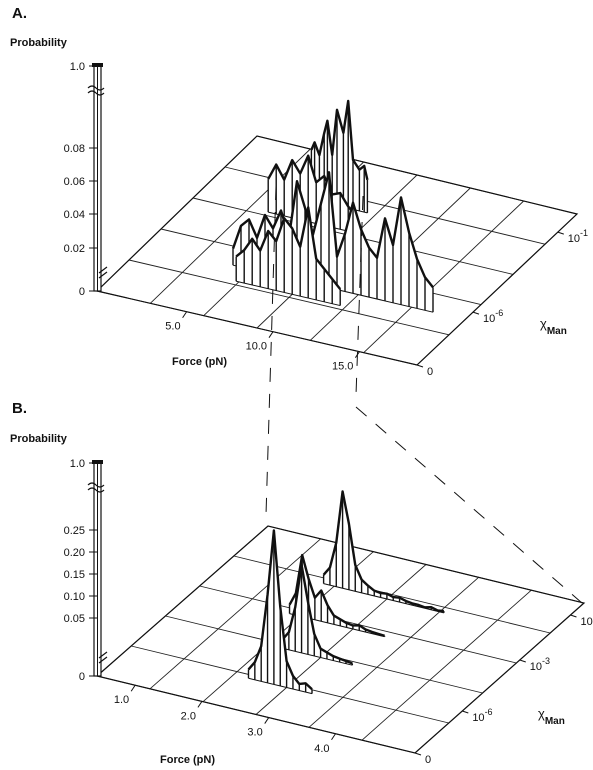  What do you see at coordinates (74, 249) in the screenshot?
I see `z-tick-label: 0.02` at bounding box center [74, 249].